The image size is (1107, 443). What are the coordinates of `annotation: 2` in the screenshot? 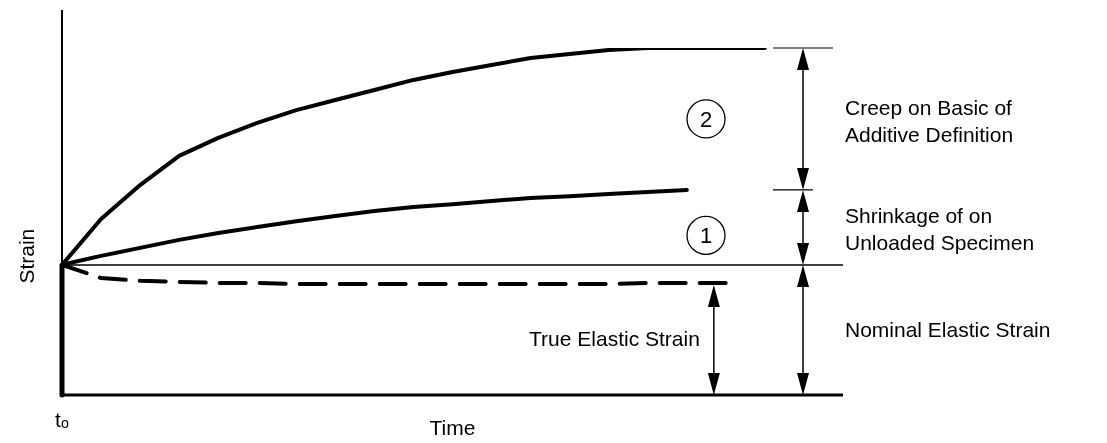 It's located at (706, 119).